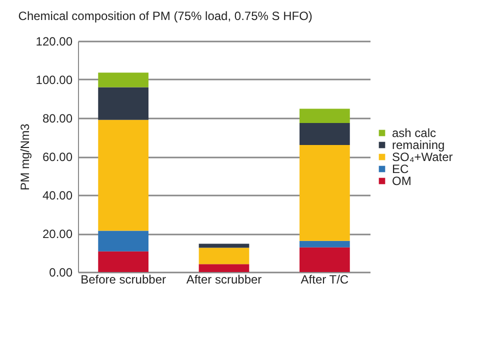  I want to click on x-tick-label: After scrubber, so click(224, 279).